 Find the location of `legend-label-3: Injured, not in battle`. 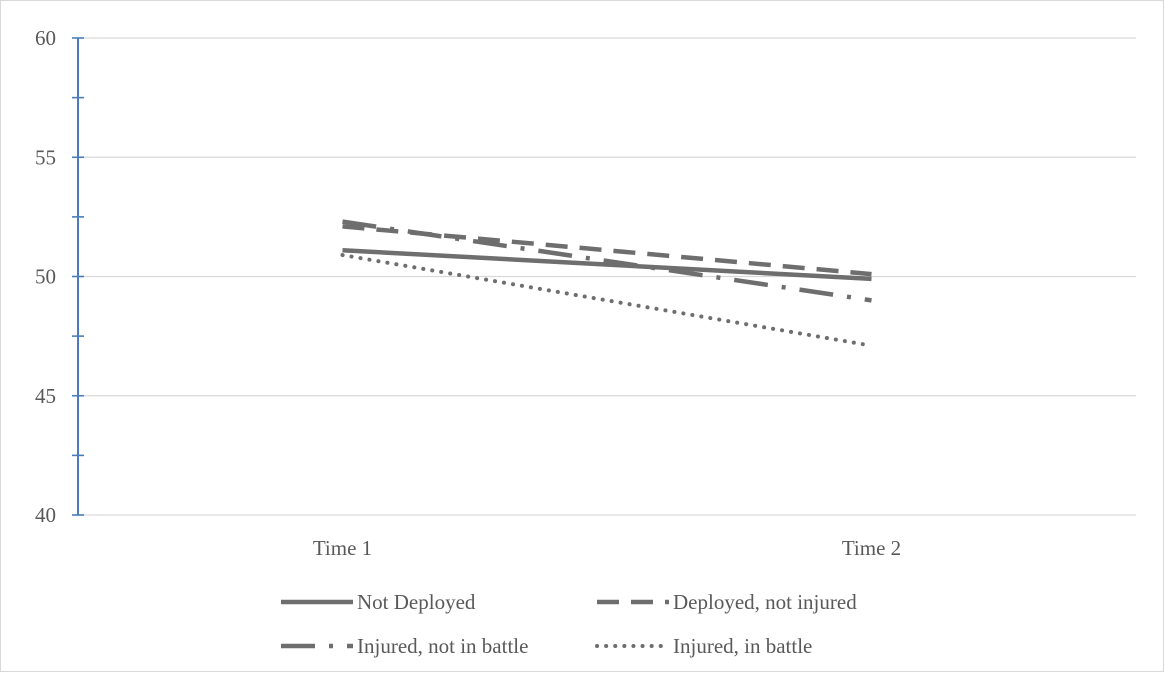

legend-label-3: Injured, not in battle is located at coordinates (442, 646).